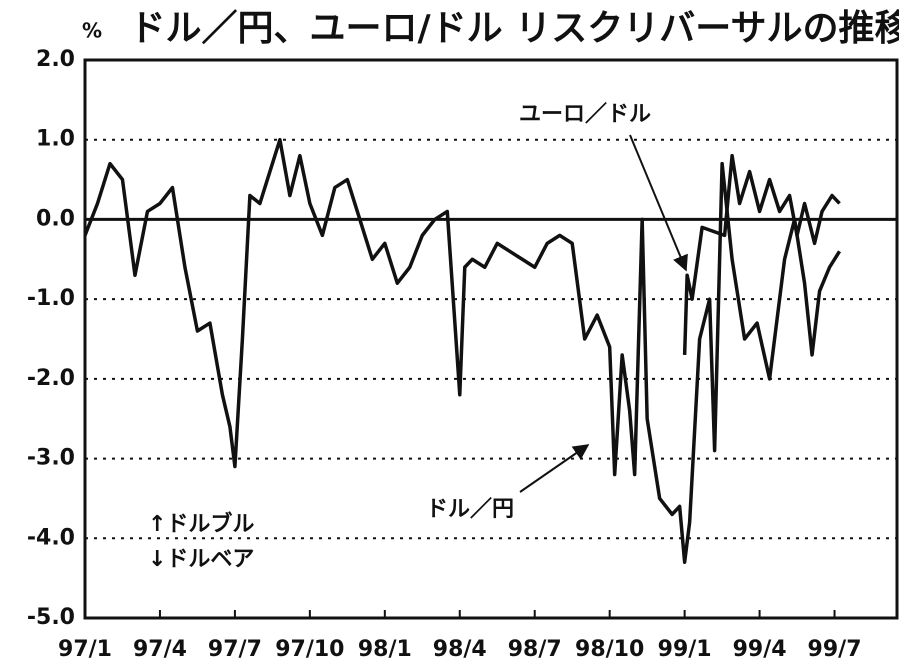 The image size is (899, 668). I want to click on annotation: ↓ドルベア, so click(201, 559).